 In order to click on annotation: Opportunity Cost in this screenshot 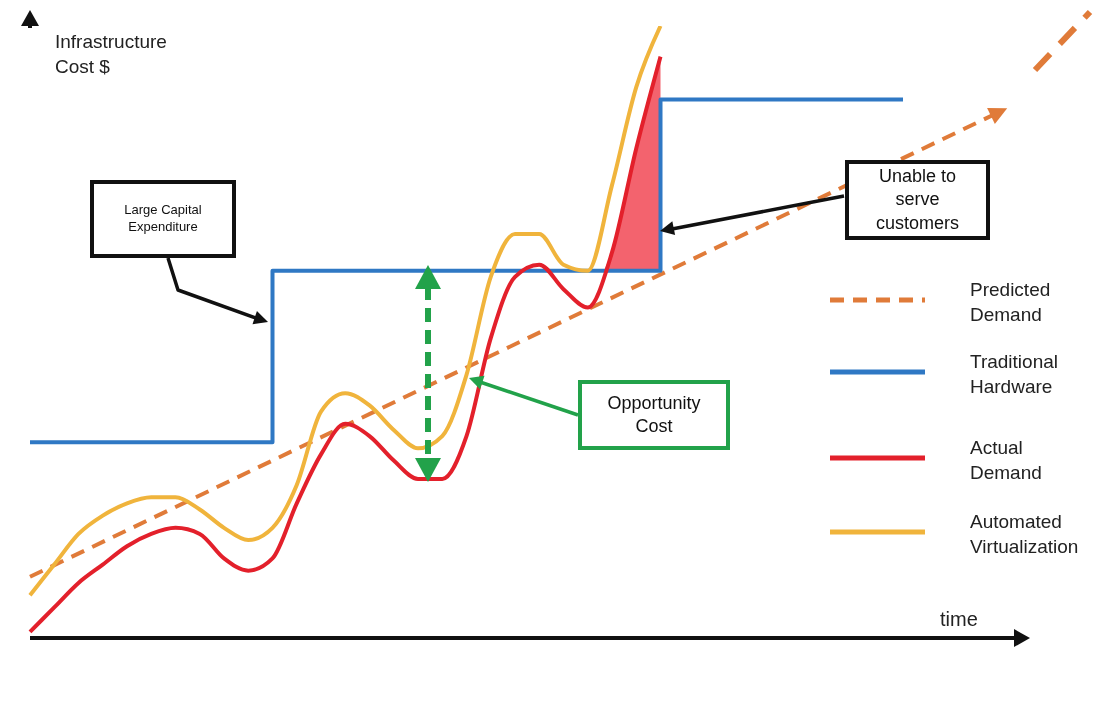, I will do `click(654, 414)`.